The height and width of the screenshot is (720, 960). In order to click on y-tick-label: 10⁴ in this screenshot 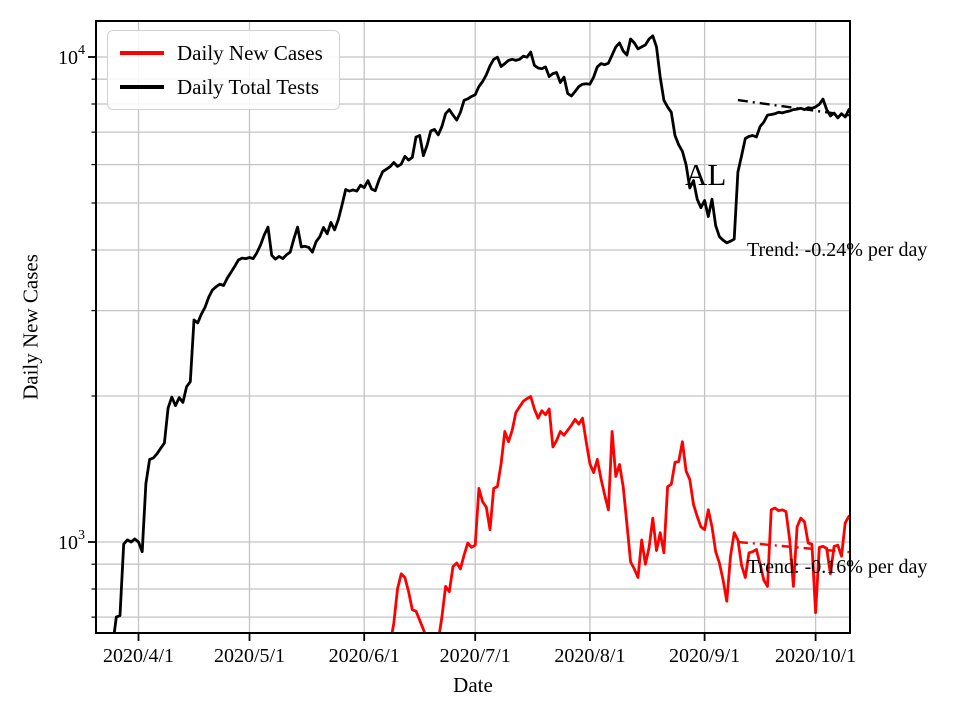, I will do `click(71, 56)`.